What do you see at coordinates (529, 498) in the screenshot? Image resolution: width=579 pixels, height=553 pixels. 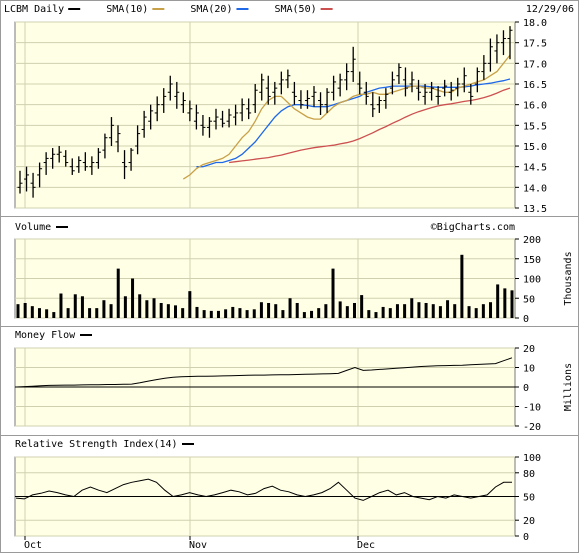 I see `rsi-tick-label-2: 50` at bounding box center [529, 498].